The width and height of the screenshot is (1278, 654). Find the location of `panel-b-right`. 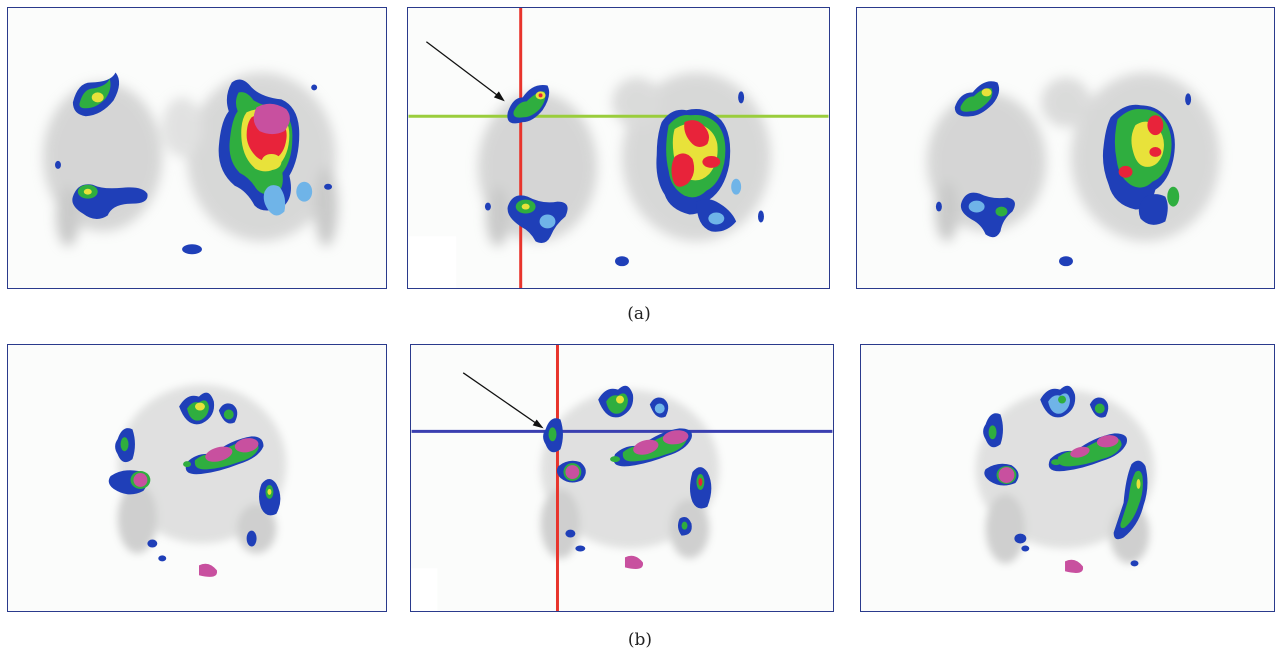

panel-b-right is located at coordinates (1067, 478).